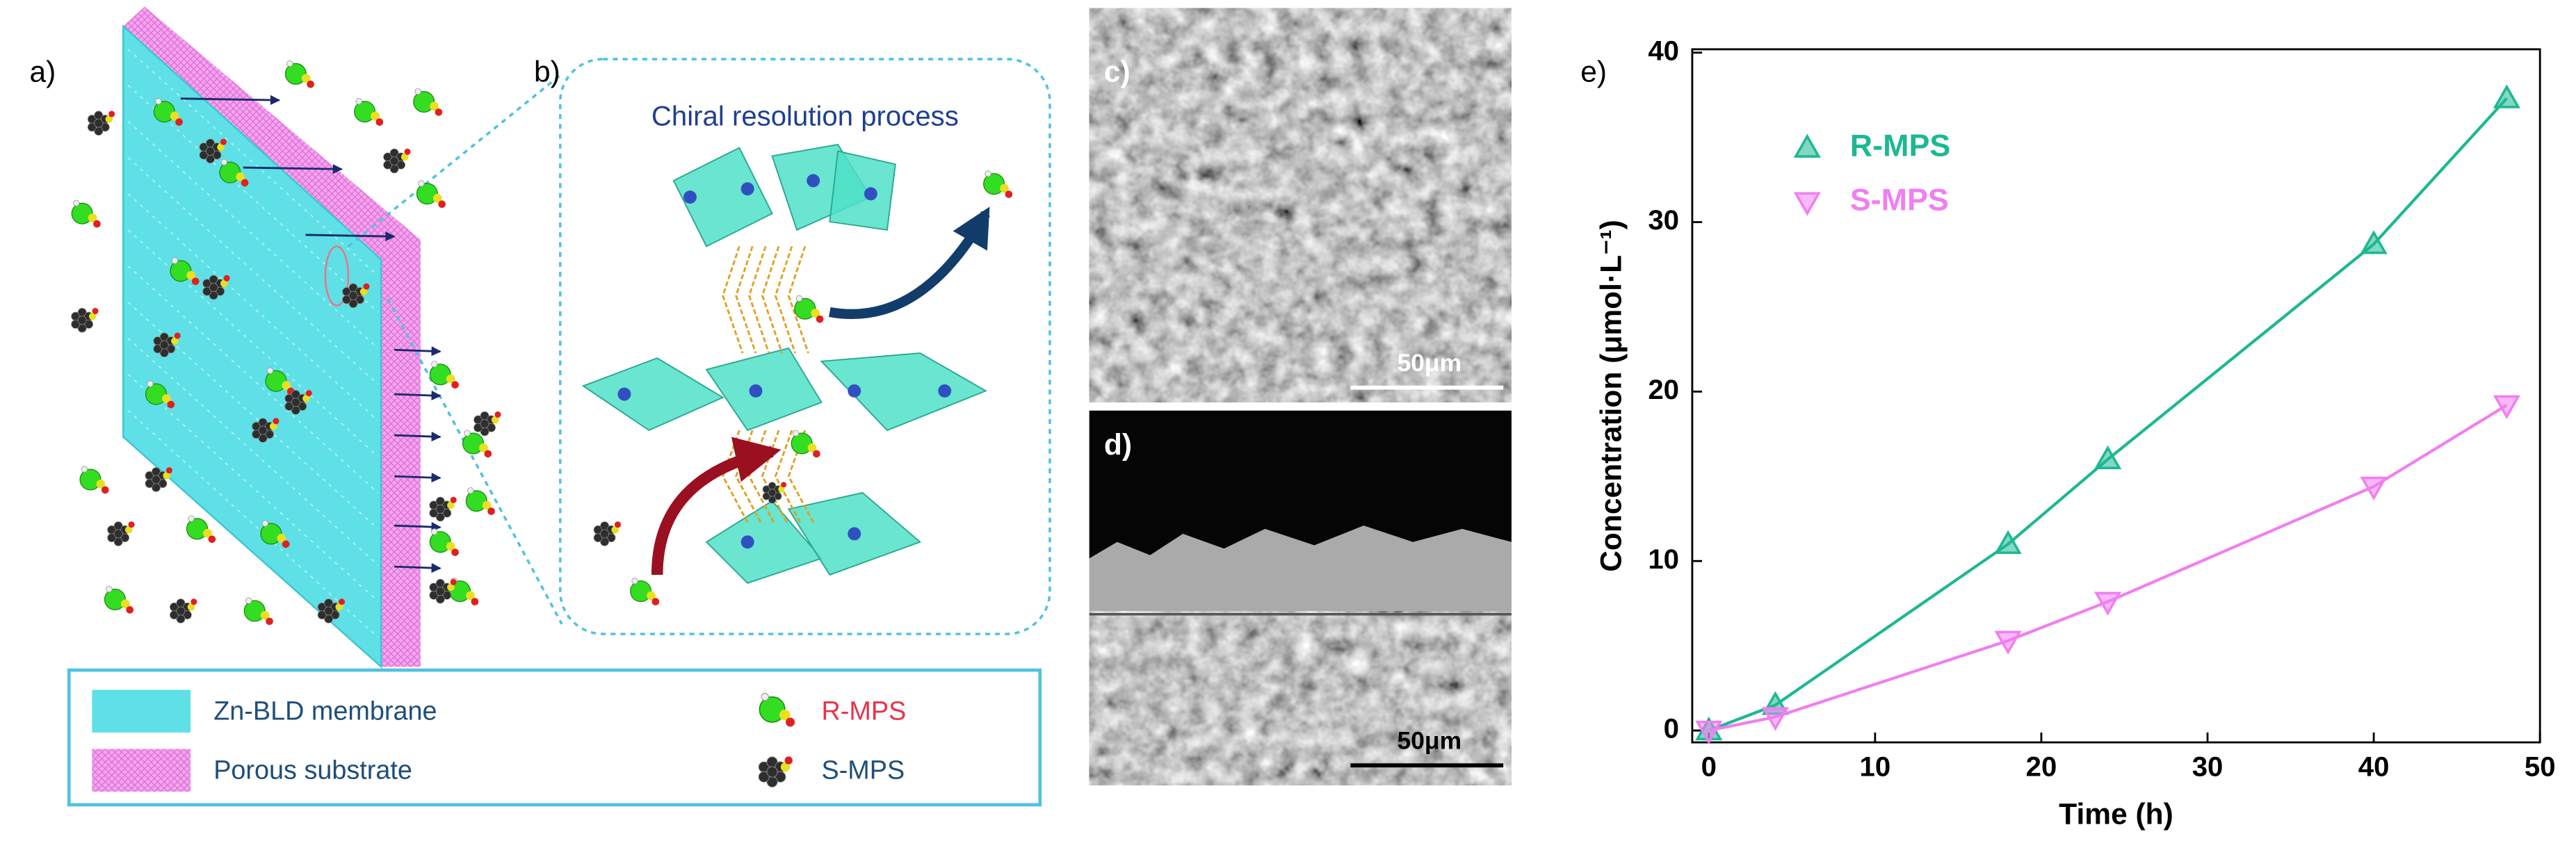 The image size is (2576, 857). Describe the element at coordinates (1807, 204) in the screenshot. I see `legend-marker` at that location.